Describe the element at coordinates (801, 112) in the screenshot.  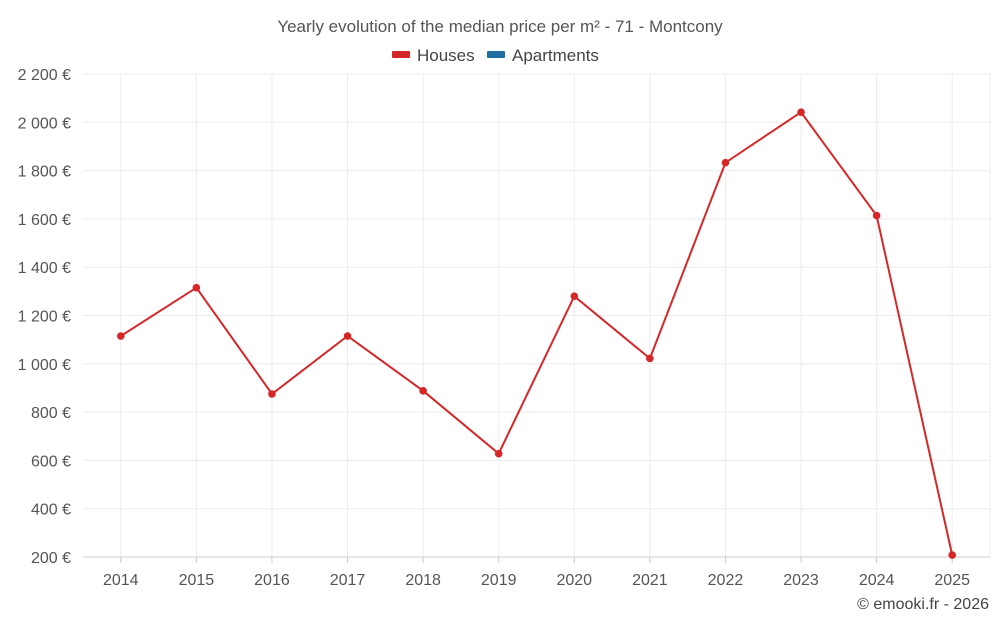
I see `data-point-houses-2023` at that location.